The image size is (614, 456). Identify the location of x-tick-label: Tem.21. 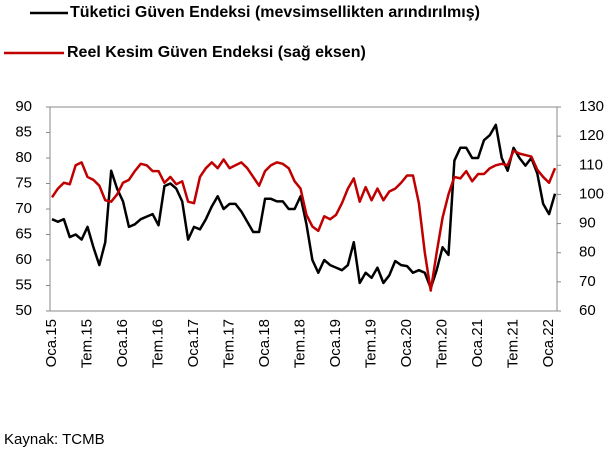
(513, 343).